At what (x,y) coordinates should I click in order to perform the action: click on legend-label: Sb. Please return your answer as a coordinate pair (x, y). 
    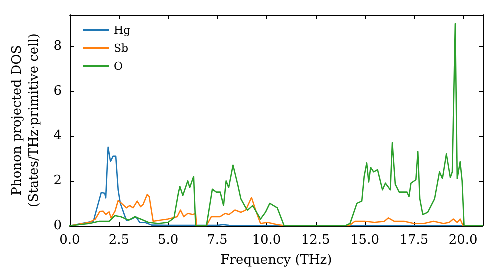
    Looking at the image, I should click on (121, 48).